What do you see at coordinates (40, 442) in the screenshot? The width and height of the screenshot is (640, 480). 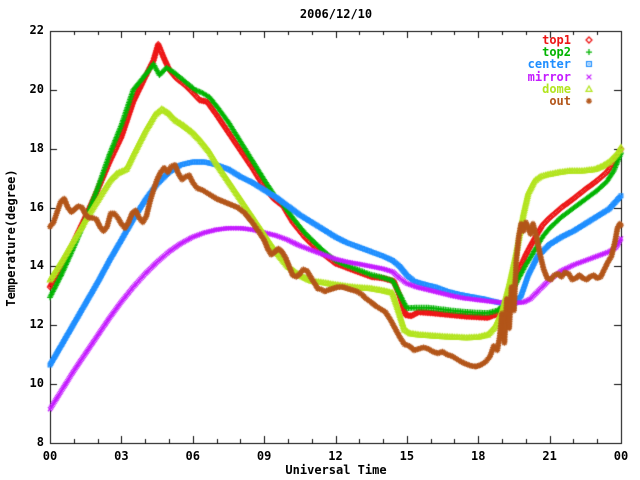 I see `y-tick-label: 8` at bounding box center [40, 442].